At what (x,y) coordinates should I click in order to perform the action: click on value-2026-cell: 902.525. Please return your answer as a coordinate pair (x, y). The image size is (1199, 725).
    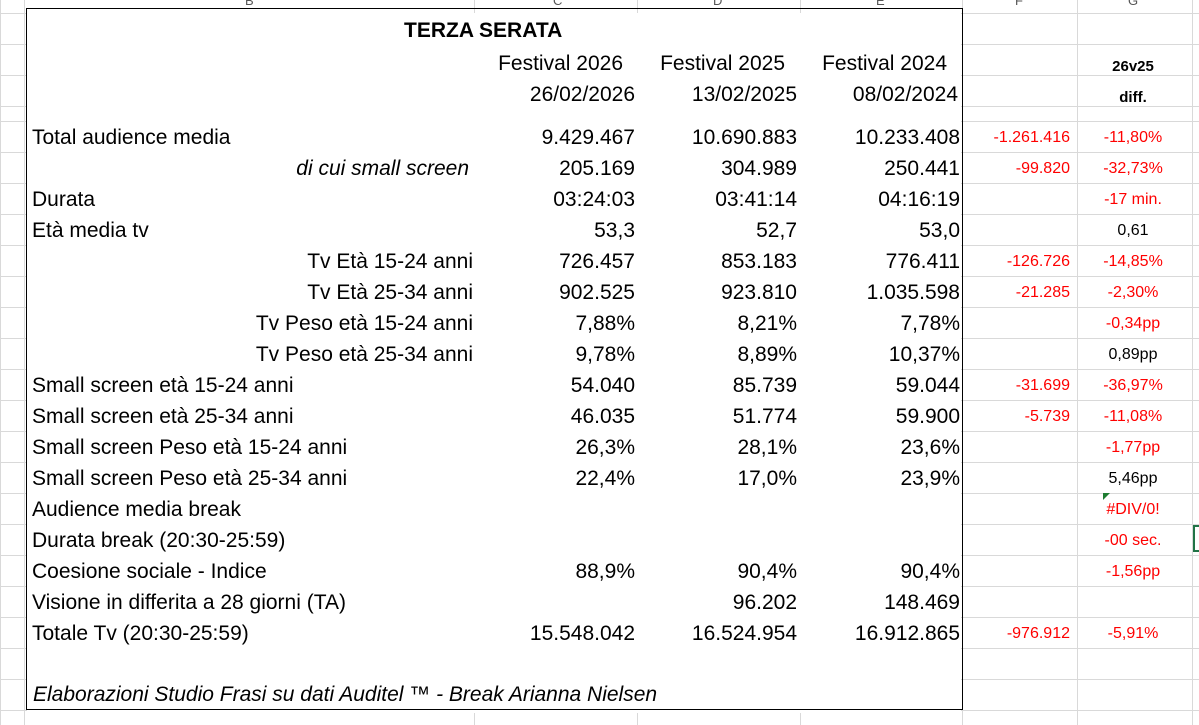
    Looking at the image, I should click on (597, 292).